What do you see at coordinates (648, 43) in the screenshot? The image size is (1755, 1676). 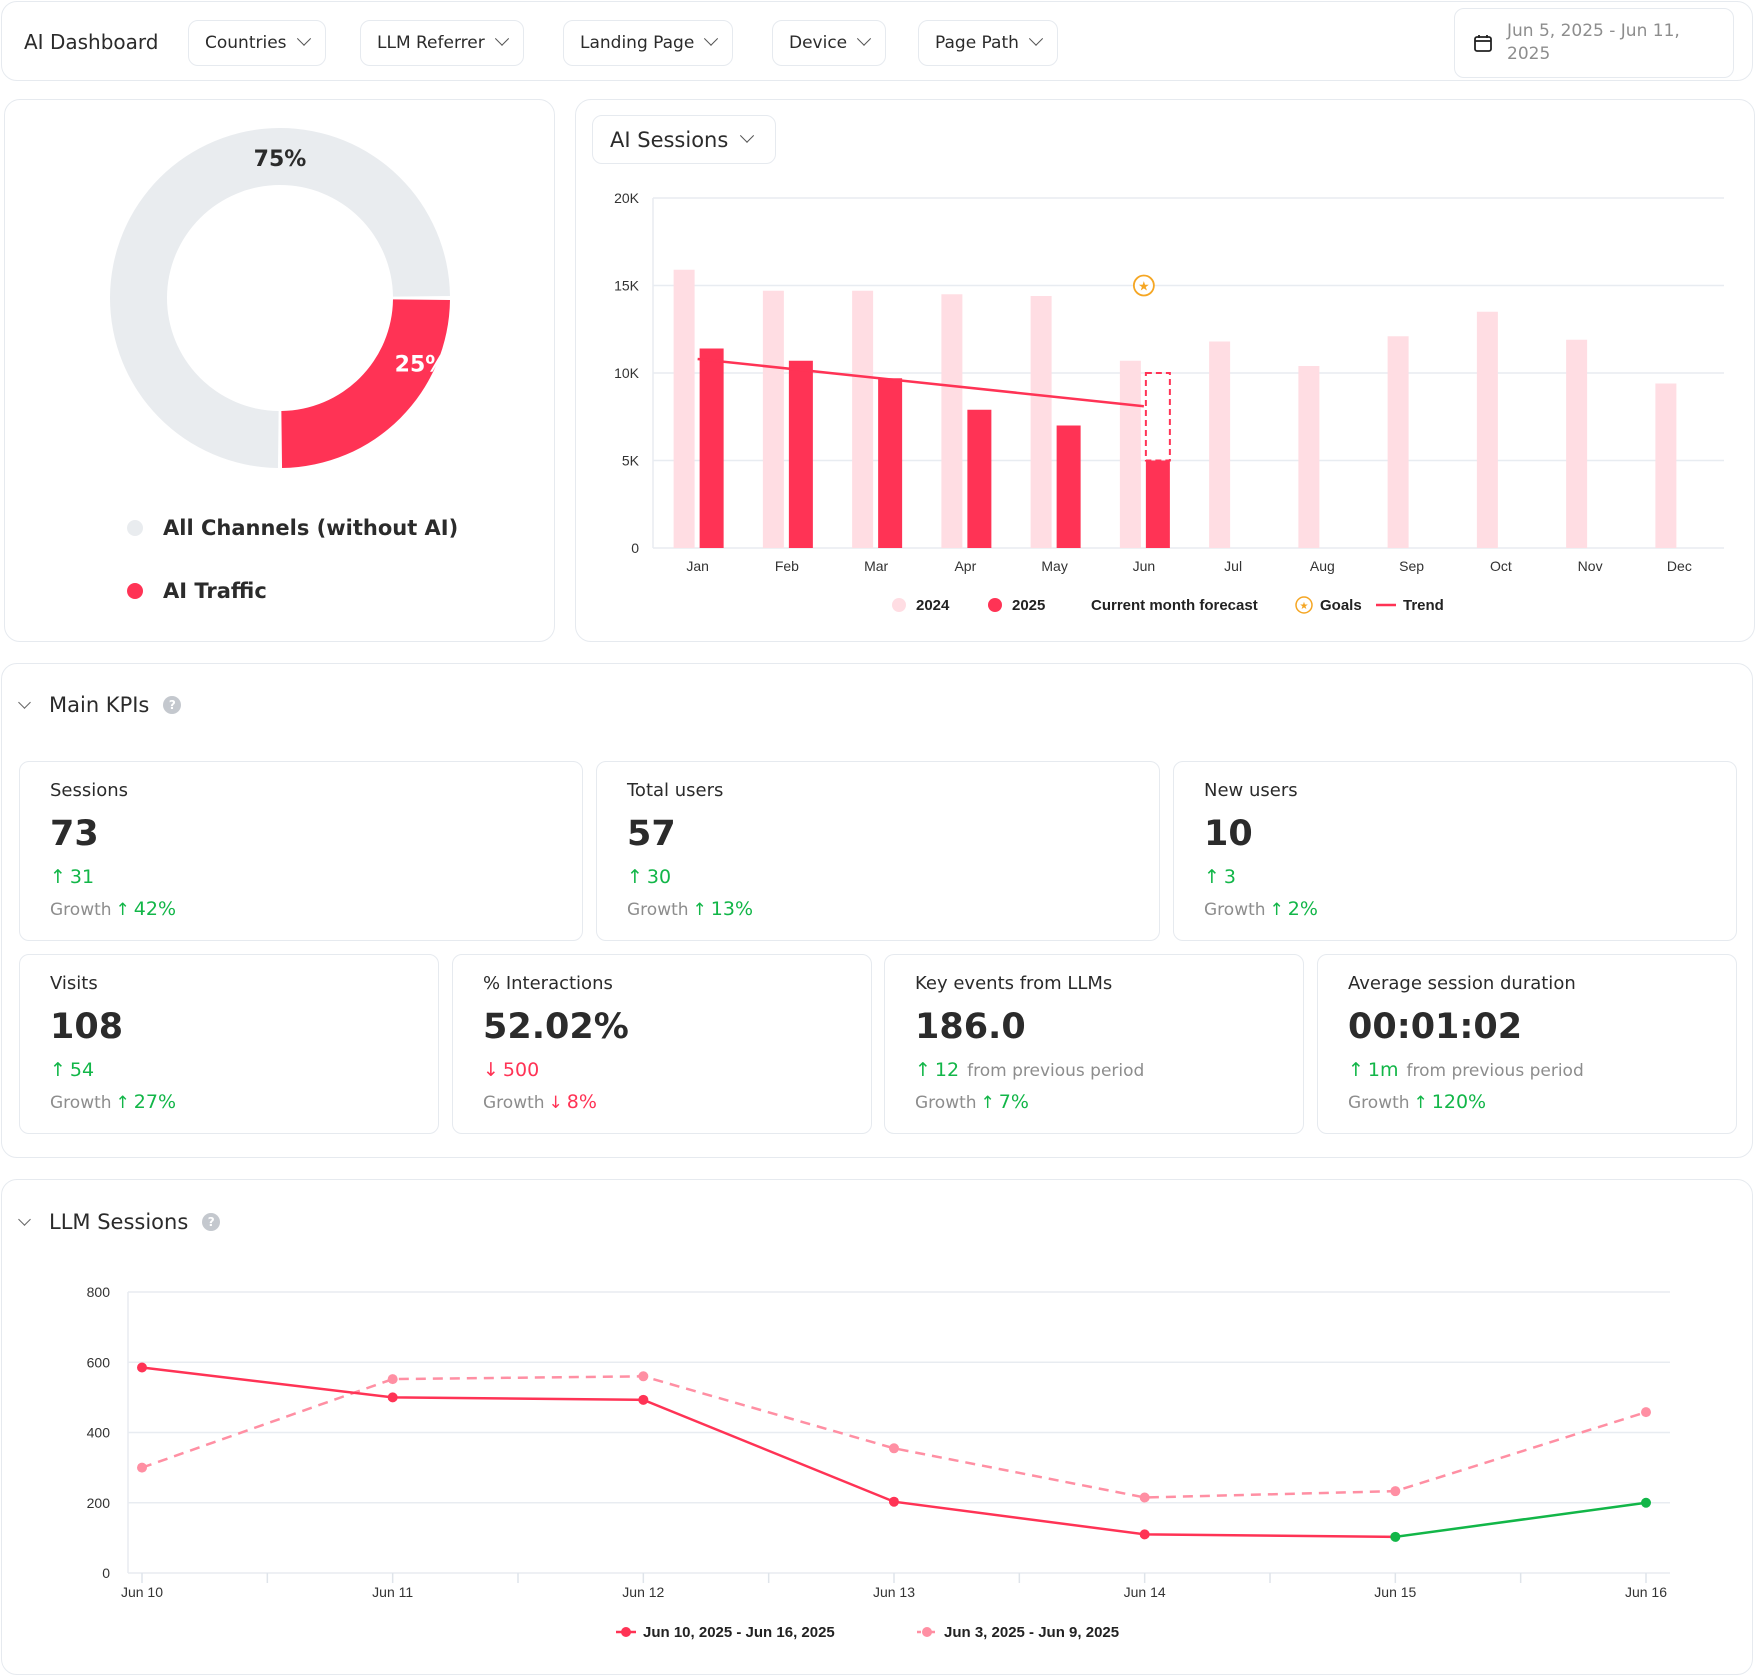 I see `filter-landing-page: Landing Page` at bounding box center [648, 43].